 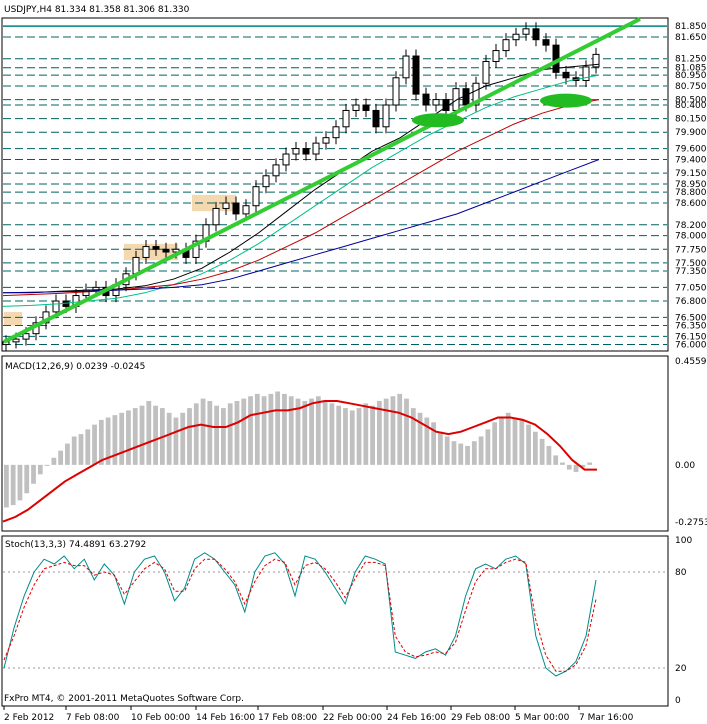 I want to click on price-axis-label: 81.850, so click(x=691, y=27).